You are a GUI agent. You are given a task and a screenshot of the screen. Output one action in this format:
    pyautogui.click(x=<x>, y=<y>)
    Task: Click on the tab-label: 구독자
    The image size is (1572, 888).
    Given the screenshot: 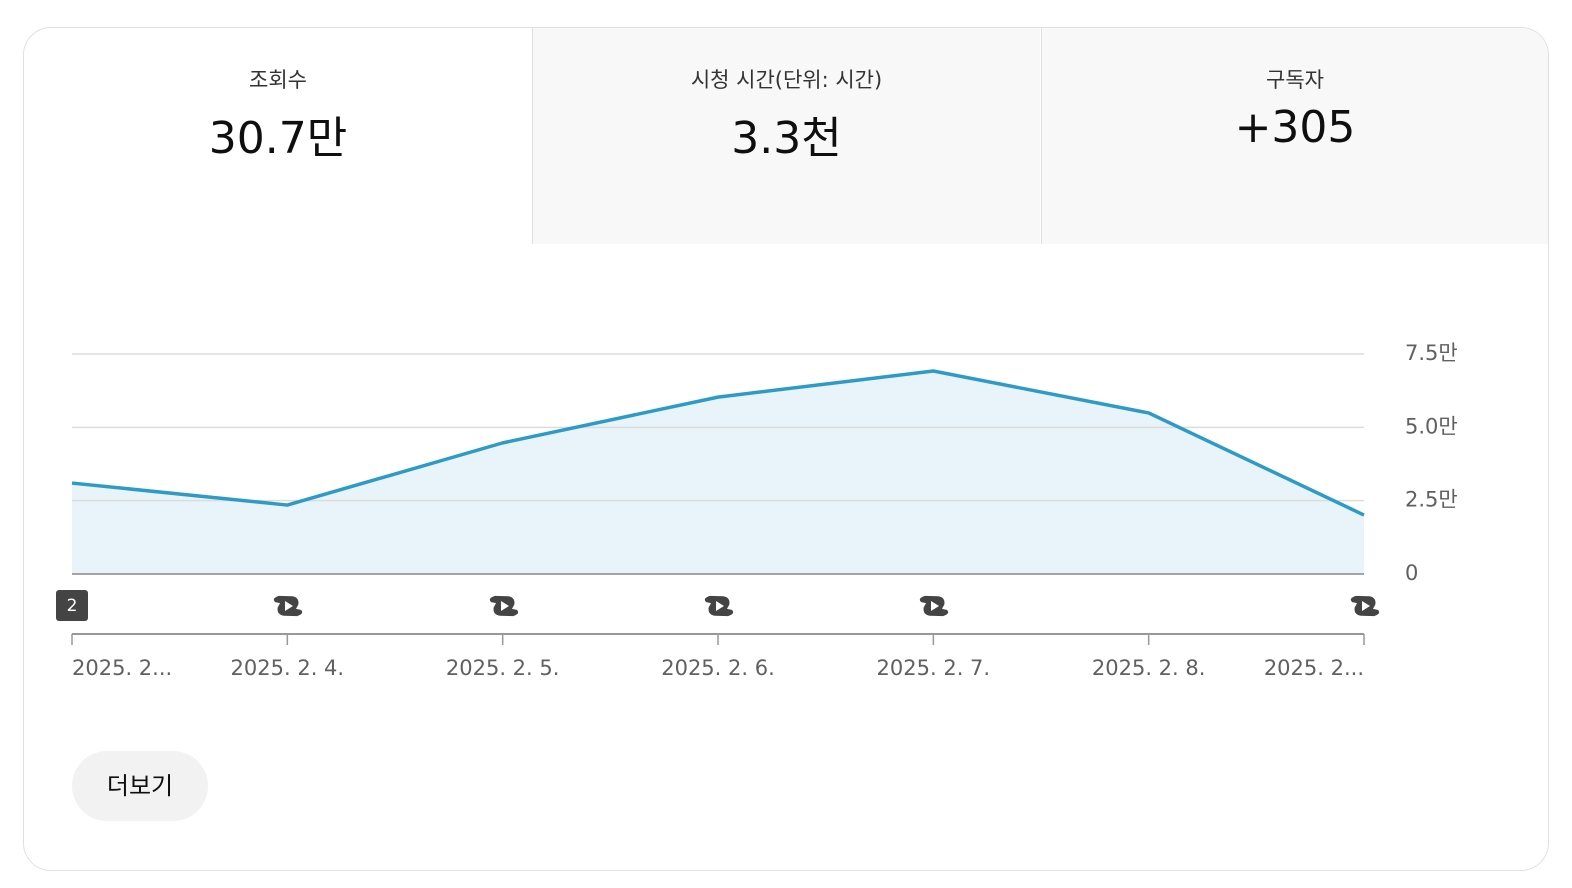 What is the action you would take?
    pyautogui.click(x=1295, y=80)
    